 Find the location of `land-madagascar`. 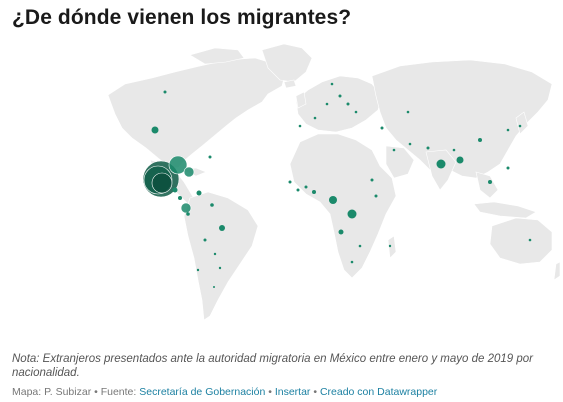

land-madagascar is located at coordinates (392, 247).